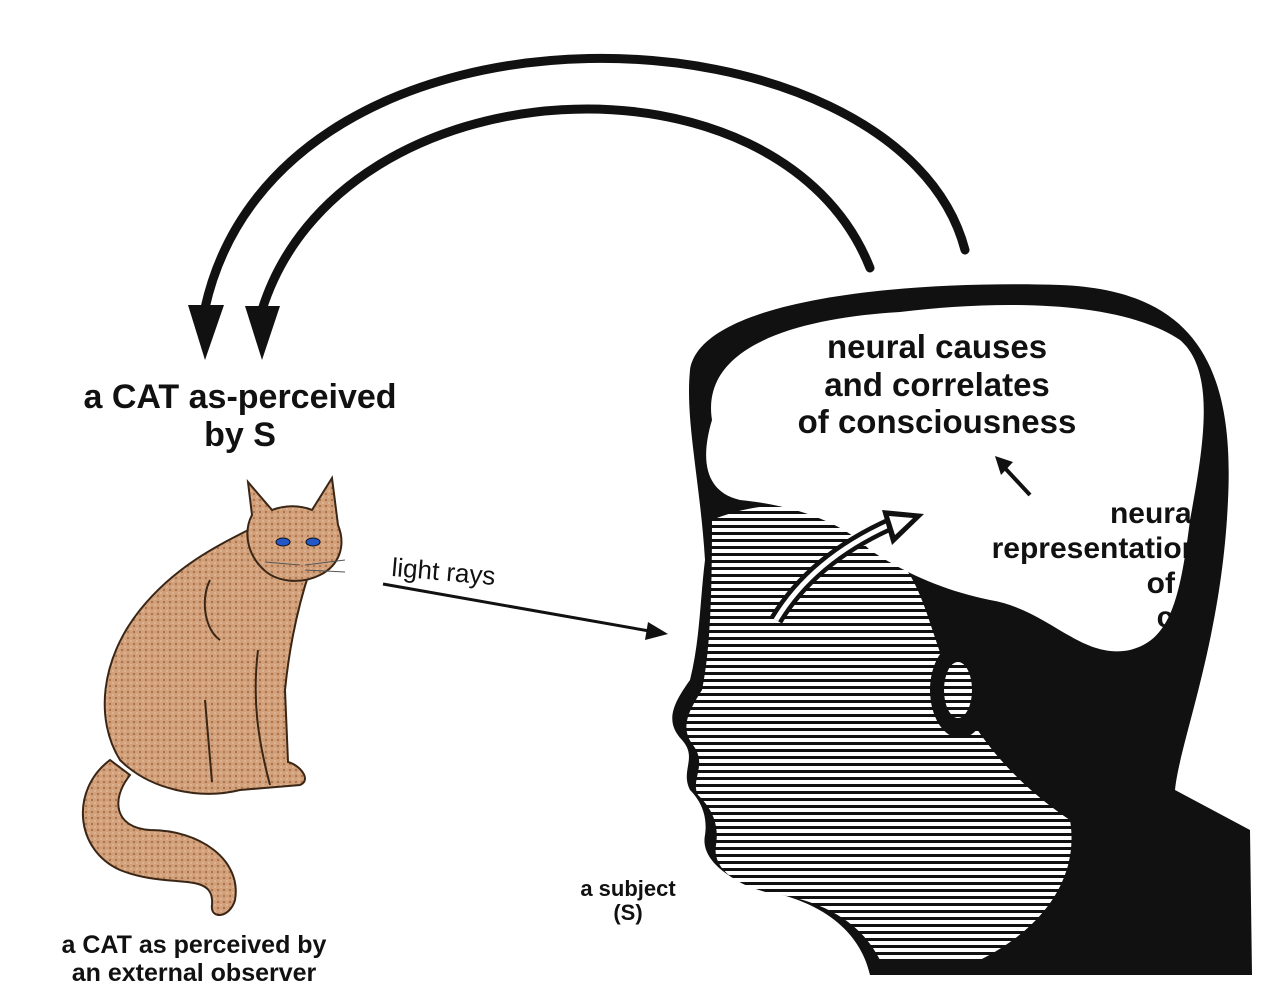 Image resolution: width=1283 pixels, height=999 pixels. I want to click on cat-tail, so click(159, 837).